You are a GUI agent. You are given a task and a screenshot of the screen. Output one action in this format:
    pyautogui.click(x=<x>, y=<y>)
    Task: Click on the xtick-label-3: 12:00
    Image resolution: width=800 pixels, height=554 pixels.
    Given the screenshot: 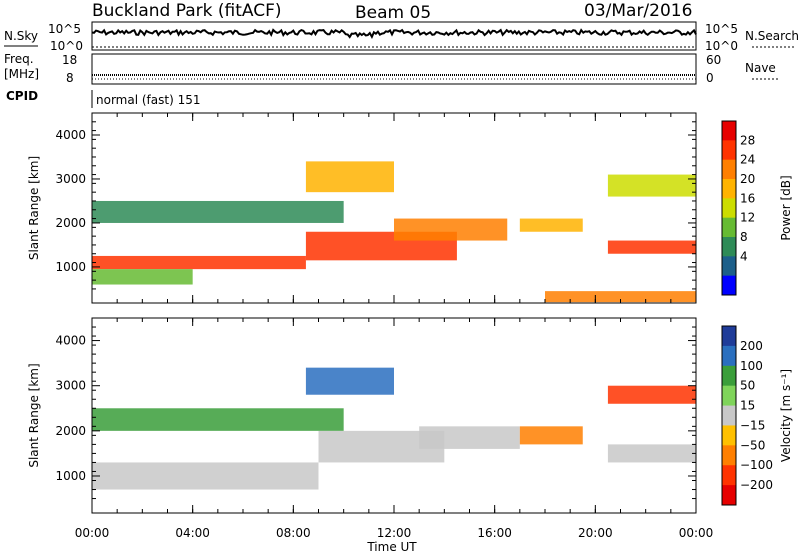 What is the action you would take?
    pyautogui.click(x=394, y=533)
    